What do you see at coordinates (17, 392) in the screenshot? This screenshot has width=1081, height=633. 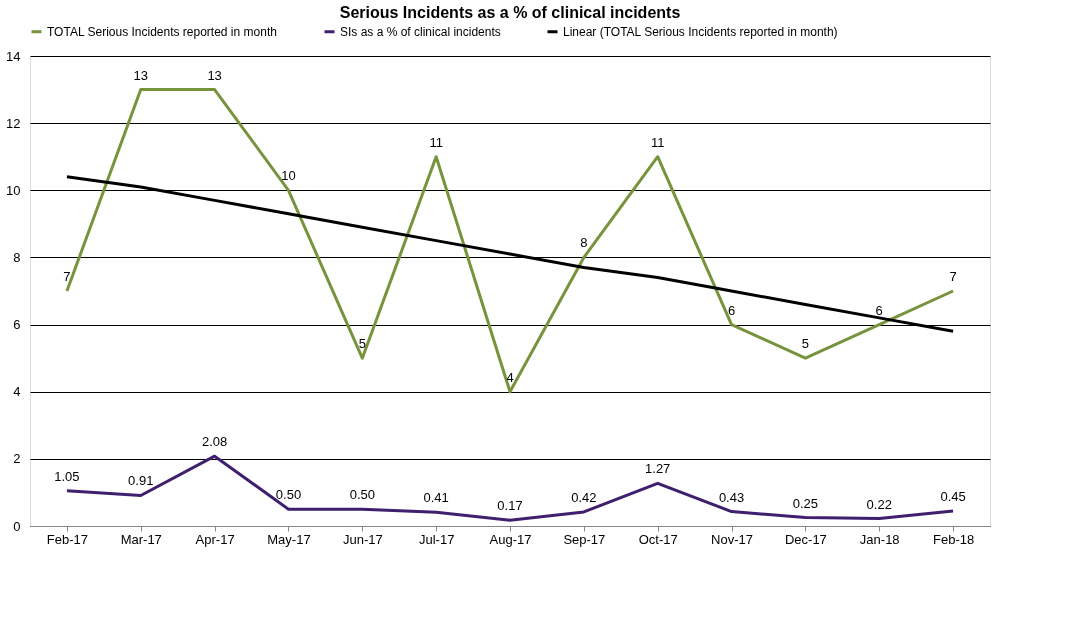 I see `y-tick-label: 4` at bounding box center [17, 392].